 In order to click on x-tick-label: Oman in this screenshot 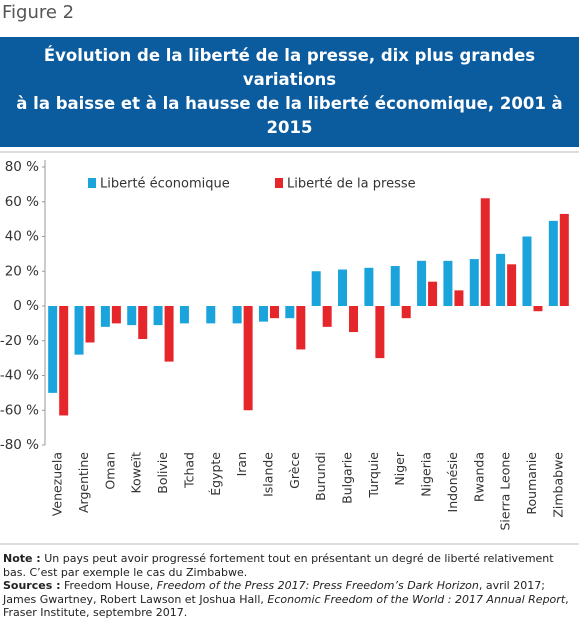, I will do `click(109, 471)`.